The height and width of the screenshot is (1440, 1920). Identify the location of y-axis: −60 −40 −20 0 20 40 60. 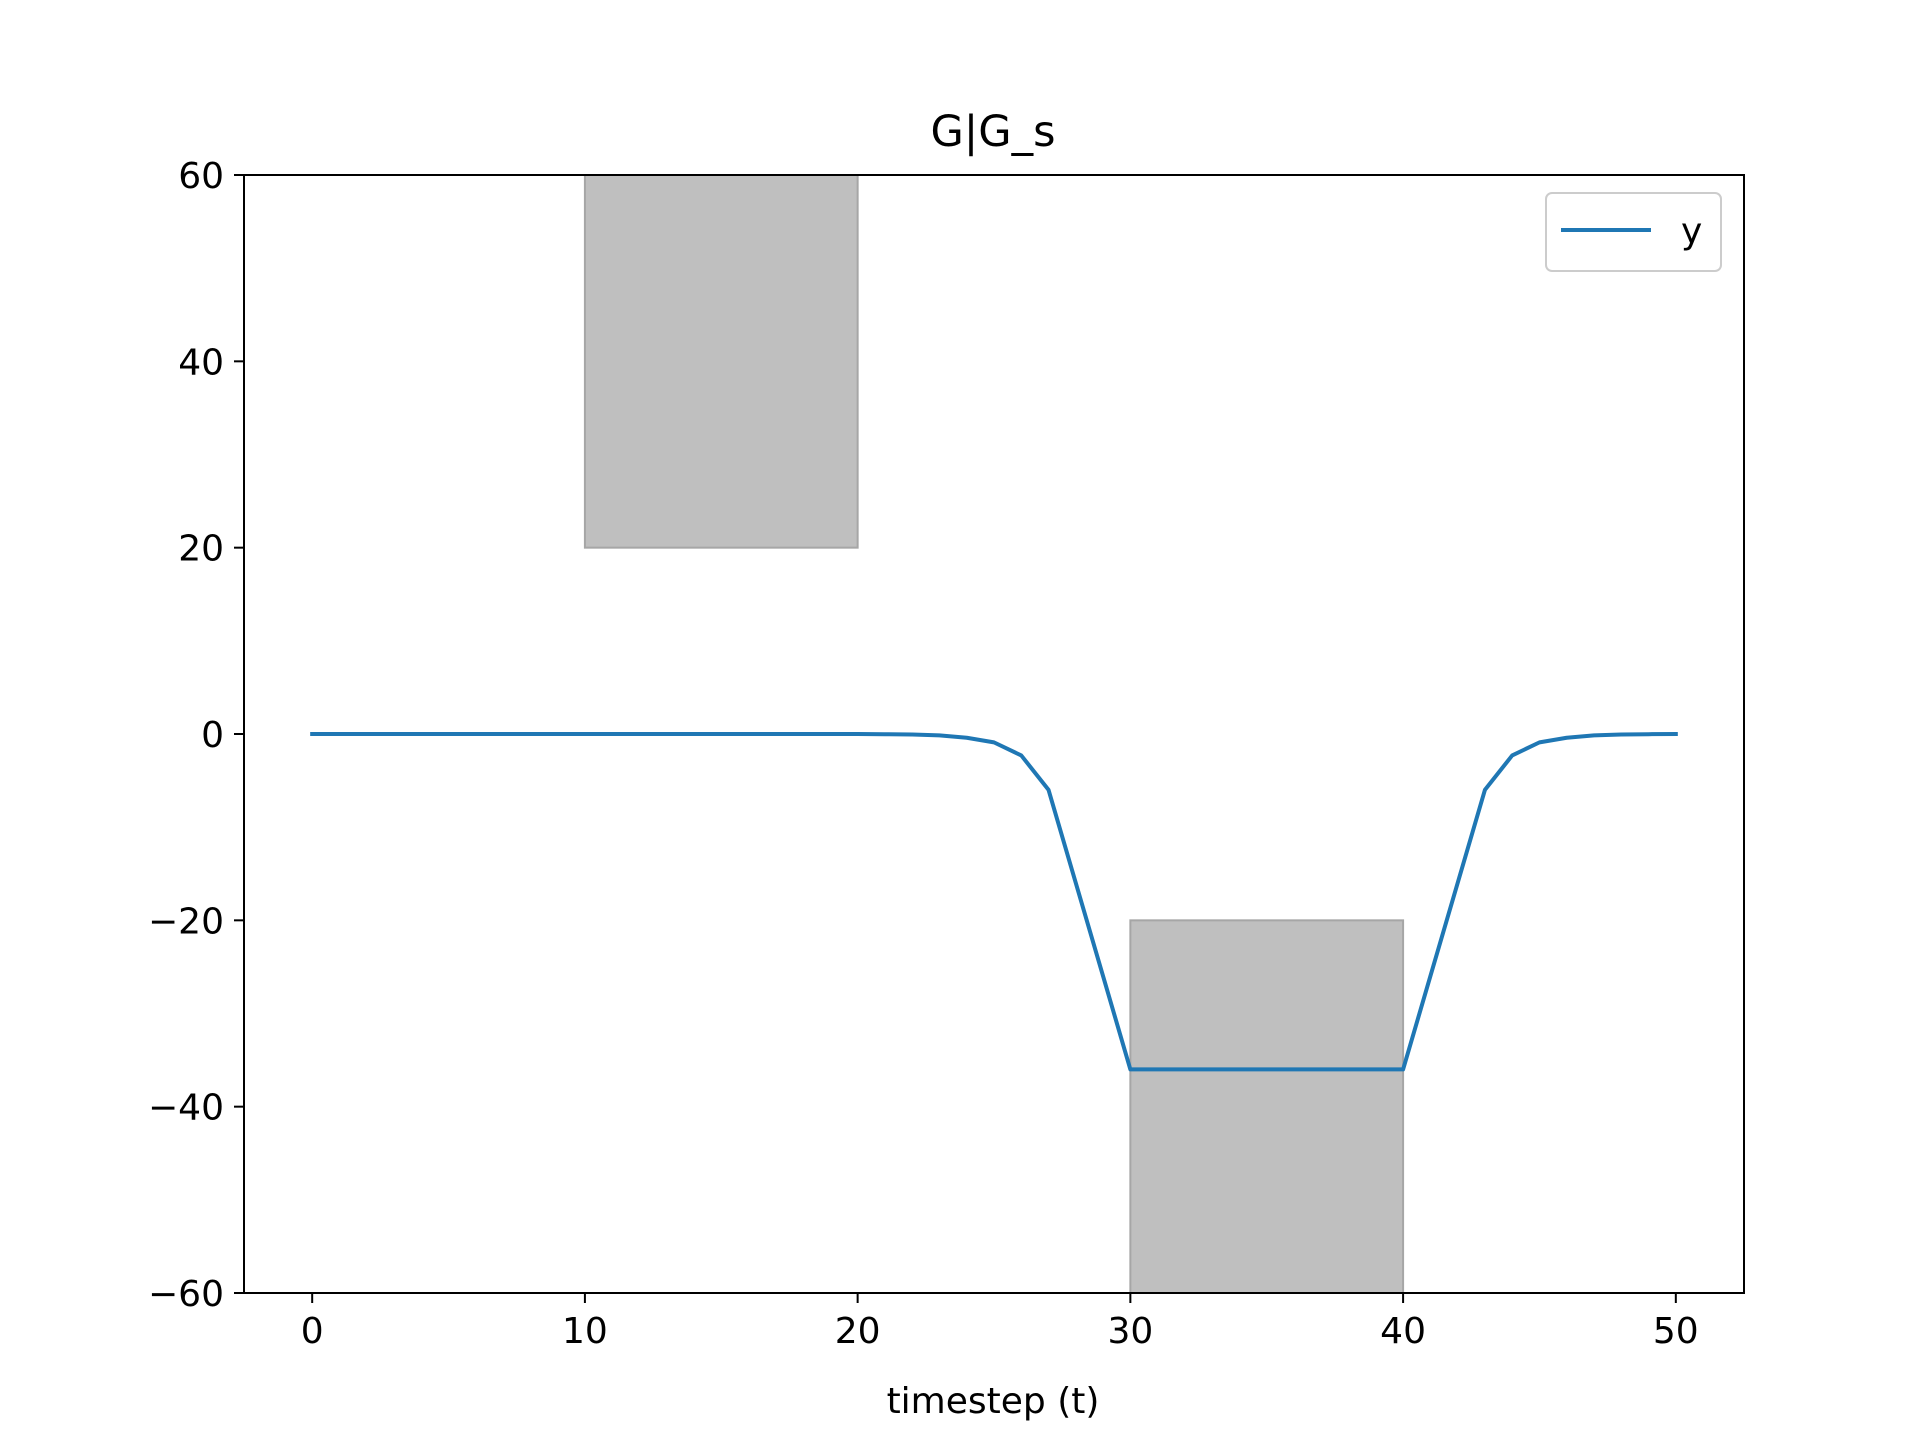
(196, 735).